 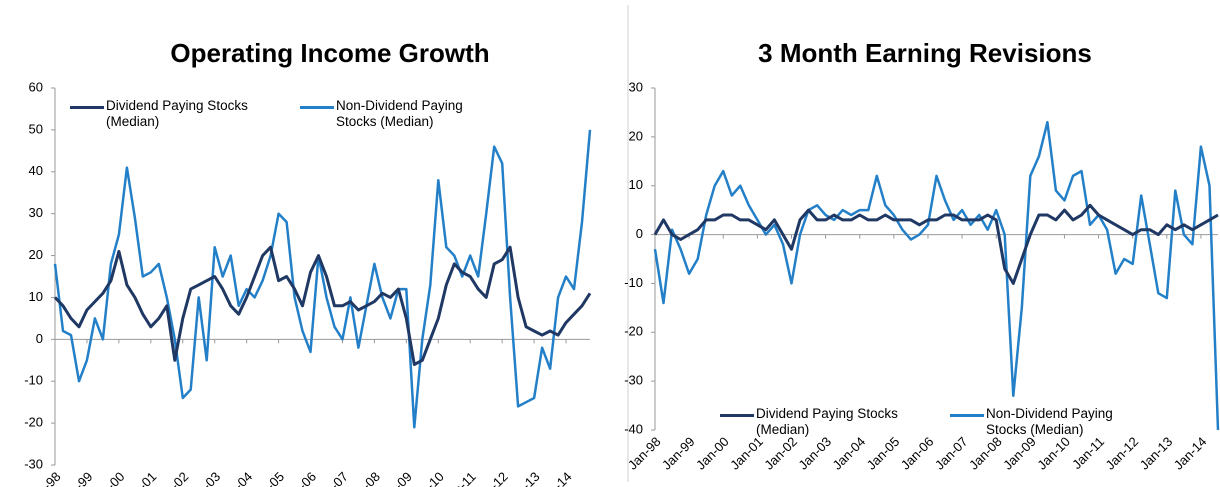 What do you see at coordinates (36, 170) in the screenshot?
I see `y-tick-label: 40` at bounding box center [36, 170].